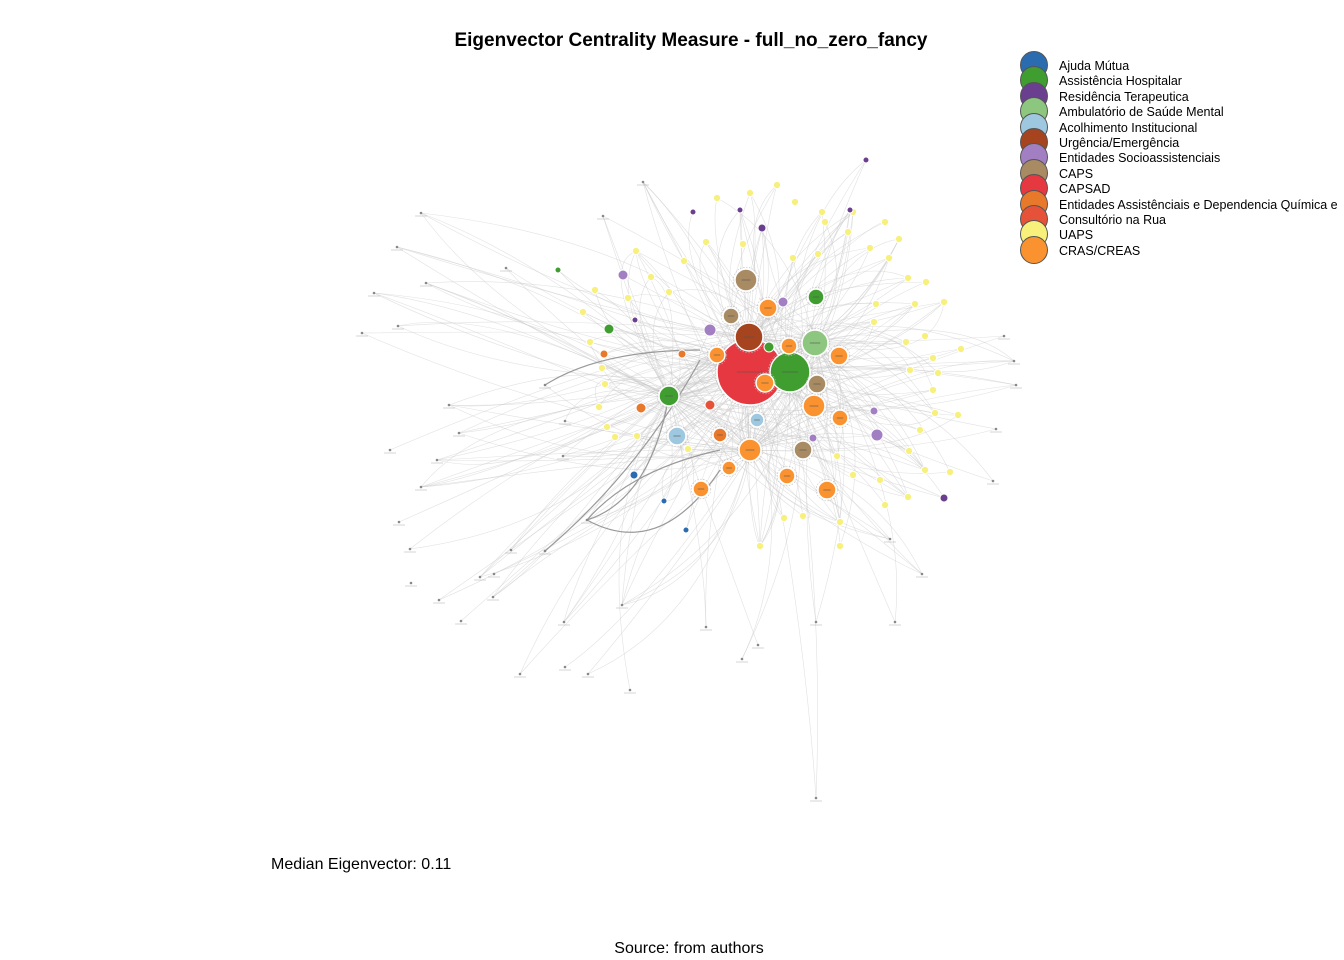 The height and width of the screenshot is (960, 1344). What do you see at coordinates (1076, 173) in the screenshot?
I see `legend-label: CAPS` at bounding box center [1076, 173].